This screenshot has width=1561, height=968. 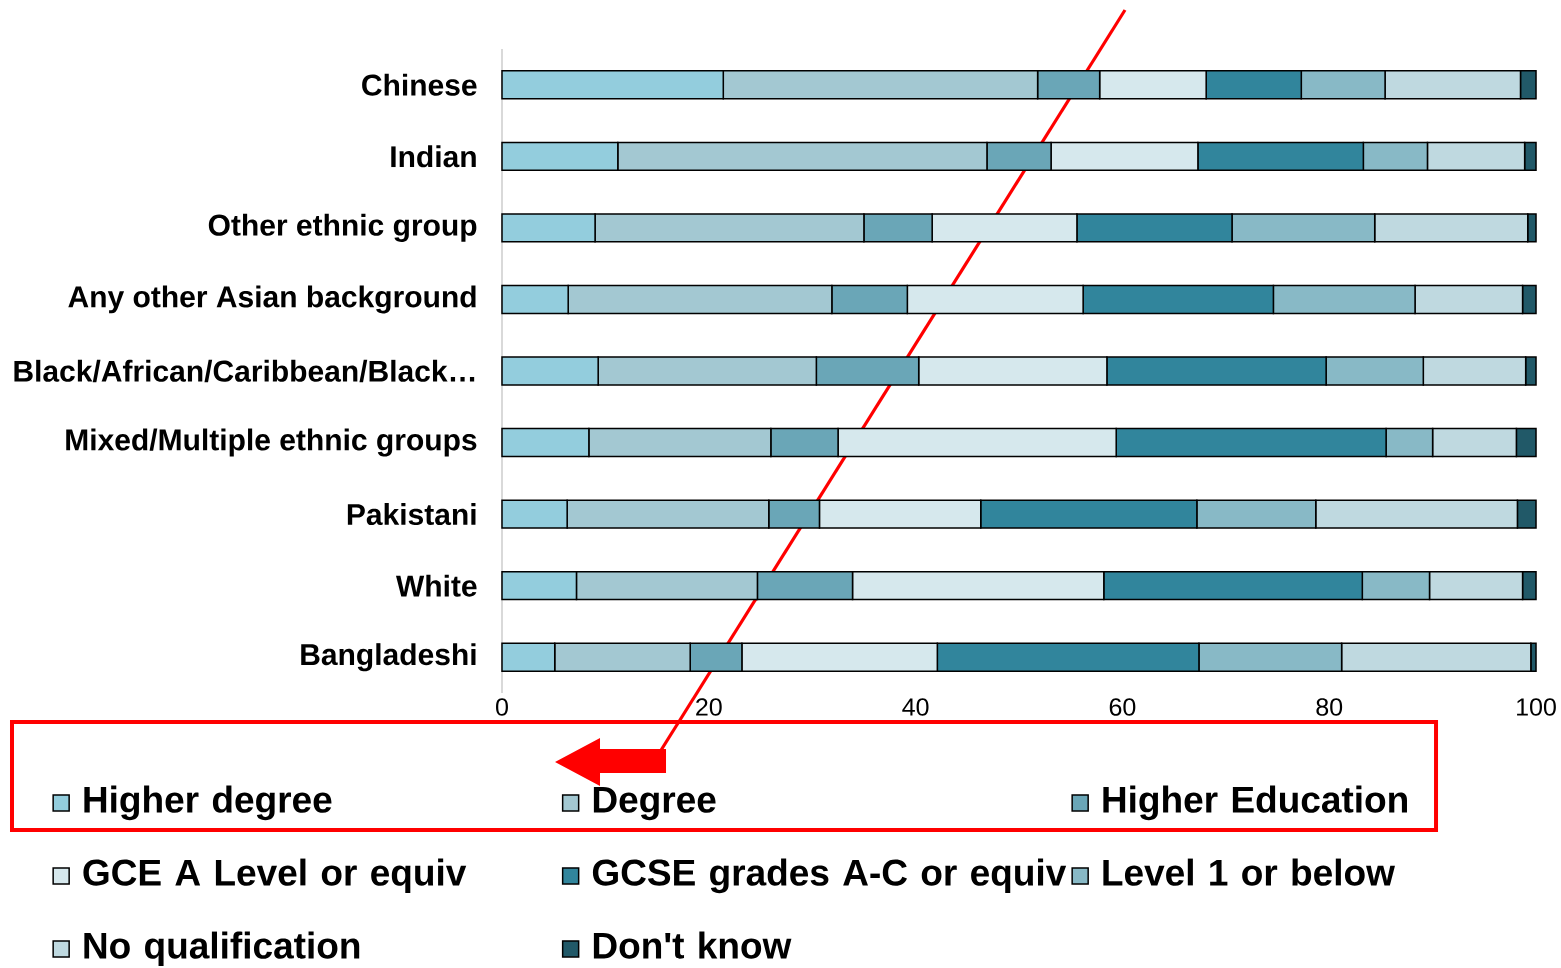 I want to click on y-tick-label: White, so click(x=436, y=585).